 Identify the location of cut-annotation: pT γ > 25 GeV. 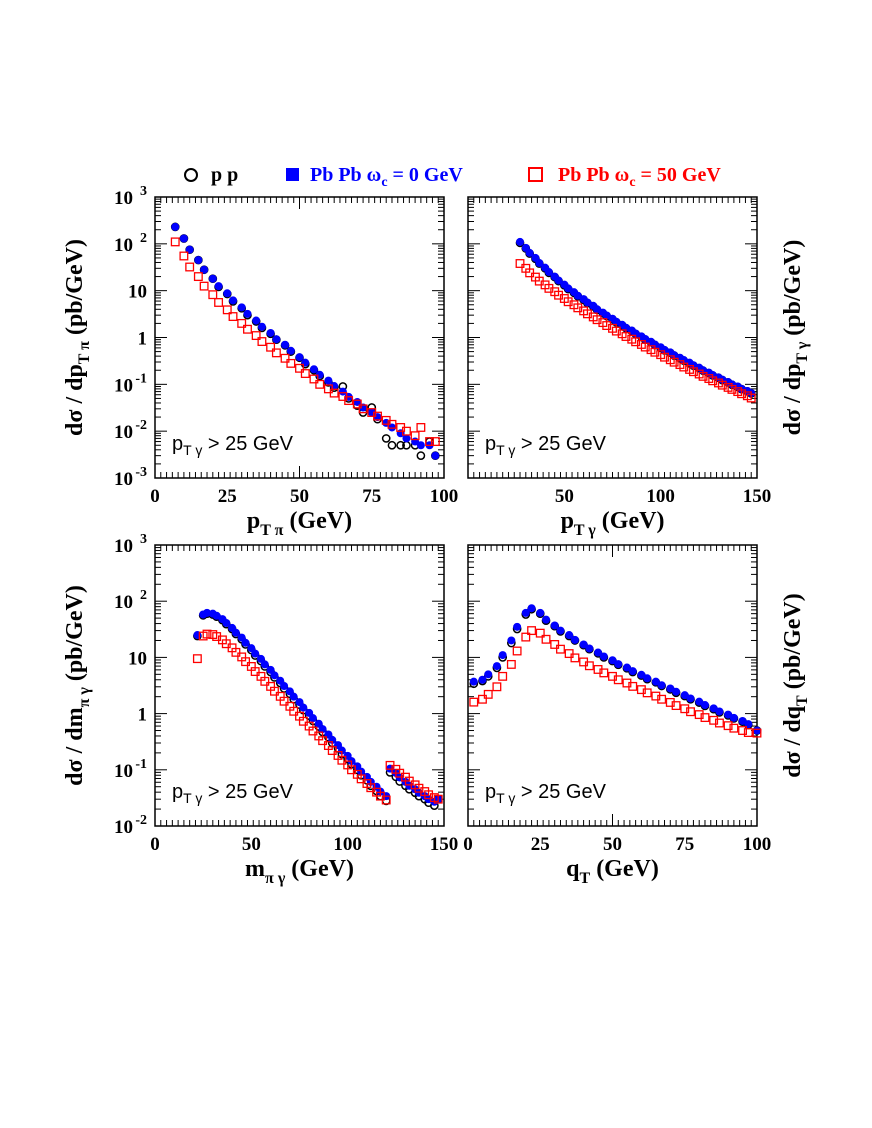
(233, 445).